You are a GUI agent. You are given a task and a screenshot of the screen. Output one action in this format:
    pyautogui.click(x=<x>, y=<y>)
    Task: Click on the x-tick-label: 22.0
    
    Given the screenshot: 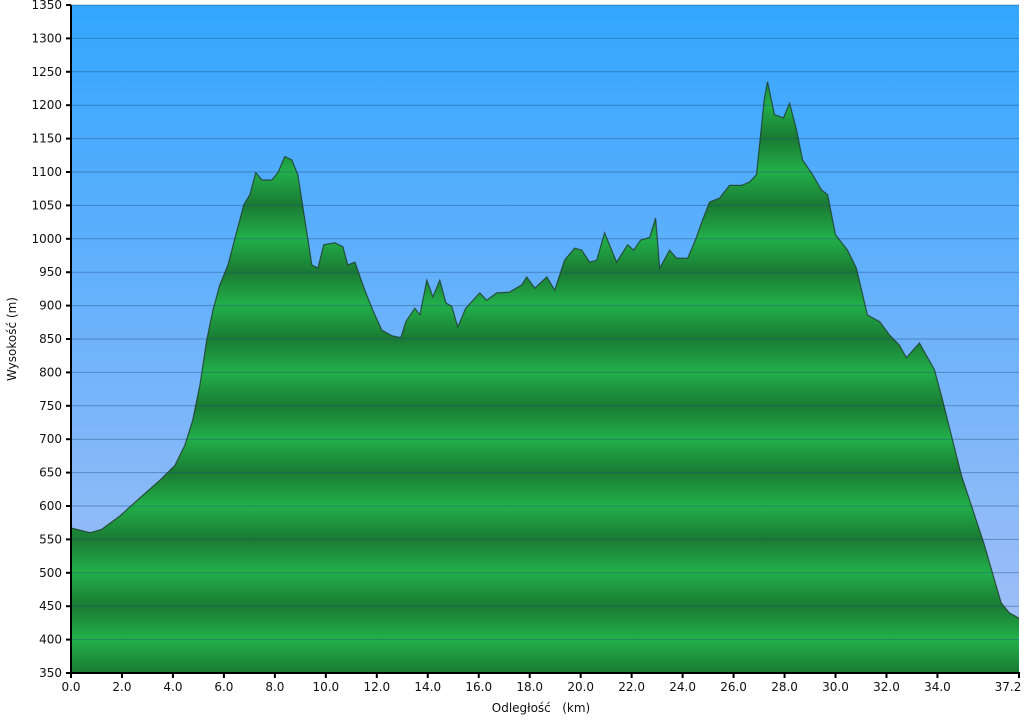 What is the action you would take?
    pyautogui.click(x=631, y=687)
    